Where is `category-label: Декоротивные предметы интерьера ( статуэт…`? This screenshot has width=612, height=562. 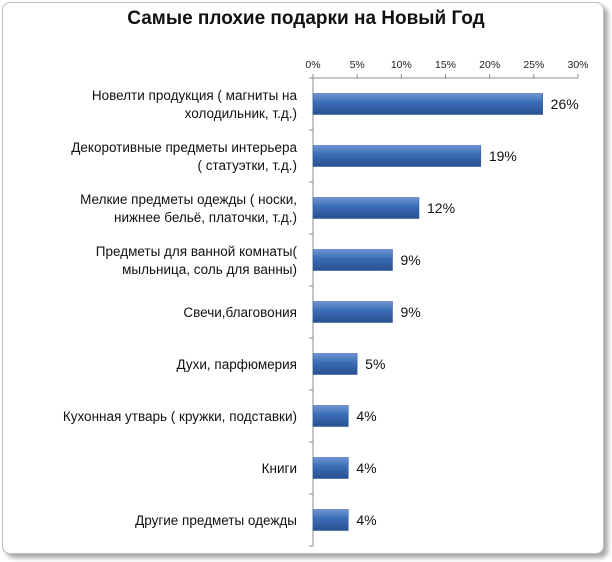 category-label: Декоротивные предметы интерьера ( статуэт… is located at coordinates (184, 156).